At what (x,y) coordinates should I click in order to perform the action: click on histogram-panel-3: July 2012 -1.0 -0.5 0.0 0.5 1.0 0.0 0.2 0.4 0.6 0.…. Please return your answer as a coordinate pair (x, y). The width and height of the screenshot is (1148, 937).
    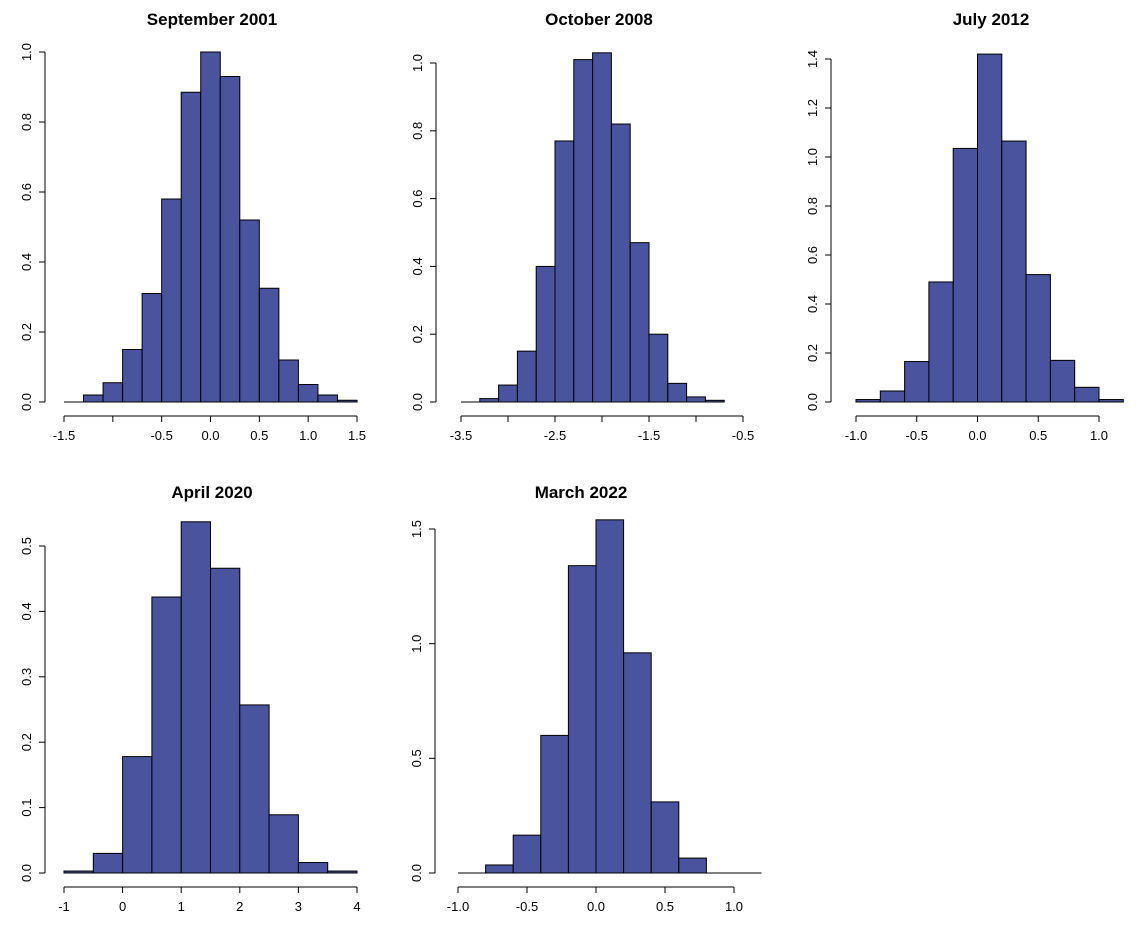
    Looking at the image, I should click on (964, 226).